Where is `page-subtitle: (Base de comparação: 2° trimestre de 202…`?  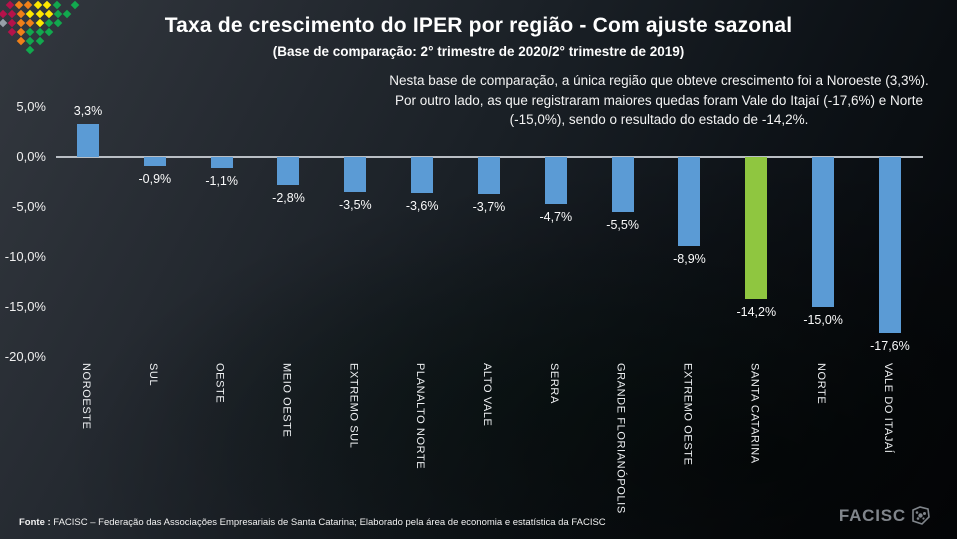 page-subtitle: (Base de comparação: 2° trimestre de 202… is located at coordinates (478, 51).